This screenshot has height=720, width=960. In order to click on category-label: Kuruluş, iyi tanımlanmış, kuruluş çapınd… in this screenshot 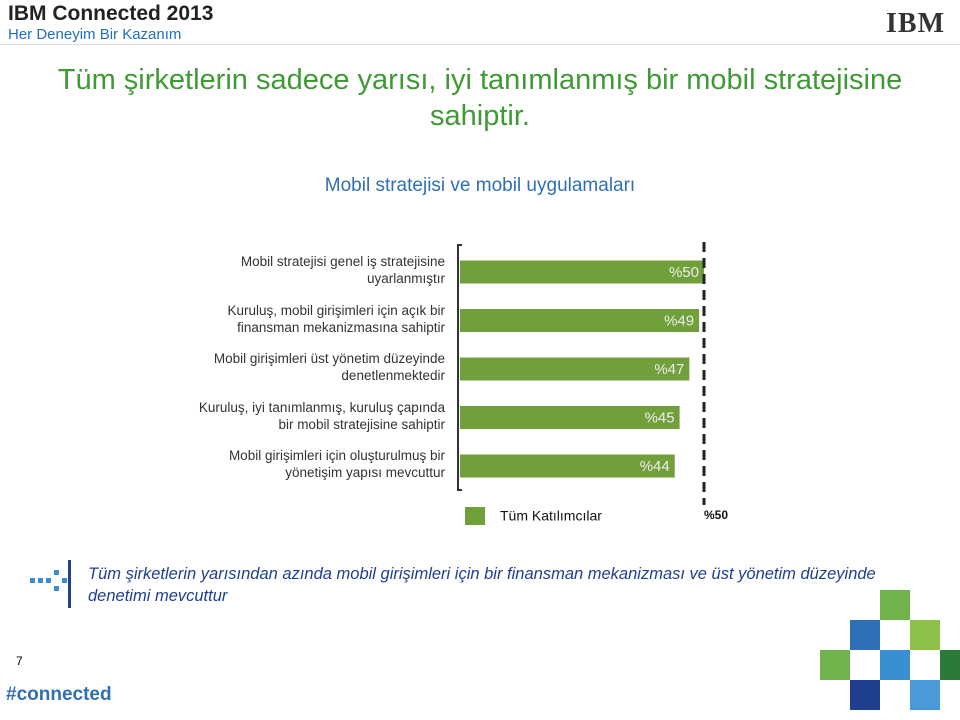, I will do `click(321, 415)`.